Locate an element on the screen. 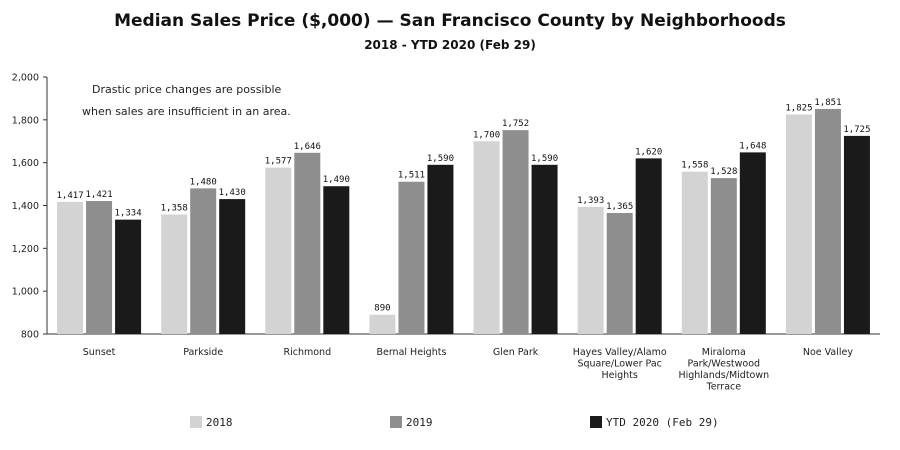 The width and height of the screenshot is (900, 450). data-label: 1,393 is located at coordinates (590, 201).